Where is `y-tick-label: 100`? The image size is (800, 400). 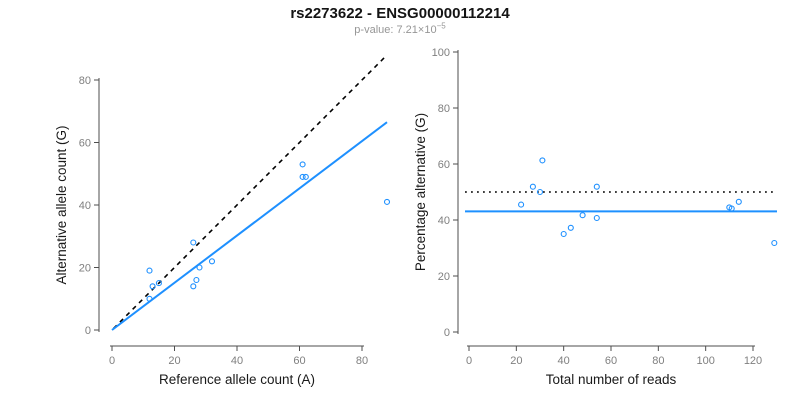 y-tick-label: 100 is located at coordinates (441, 53).